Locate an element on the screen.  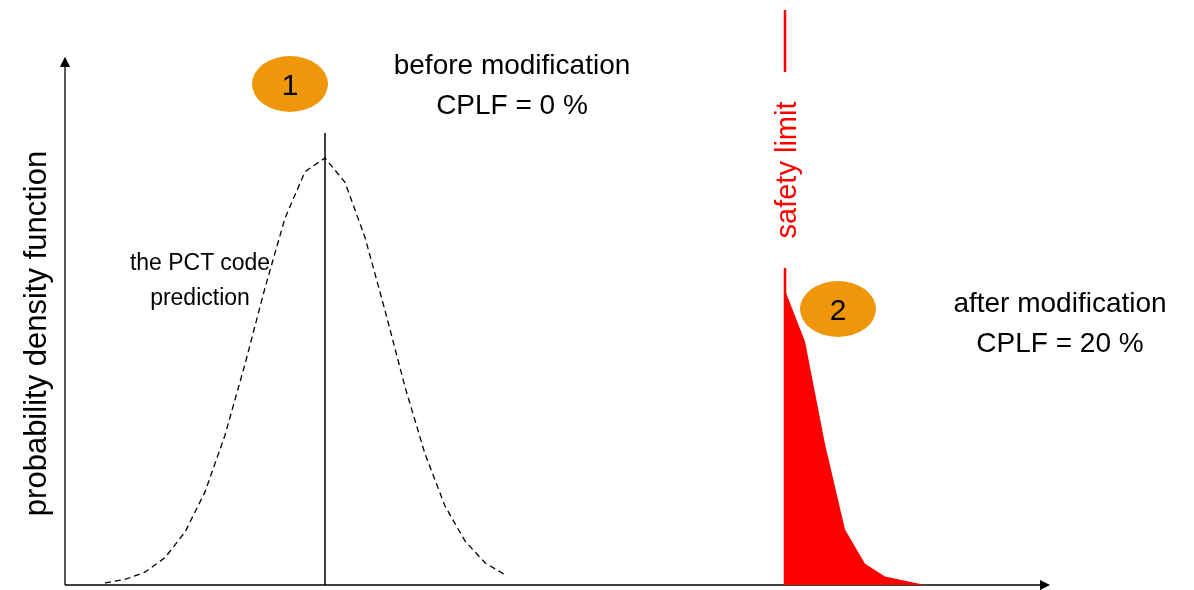
y-axis-title: probability density function is located at coordinates (35, 333).